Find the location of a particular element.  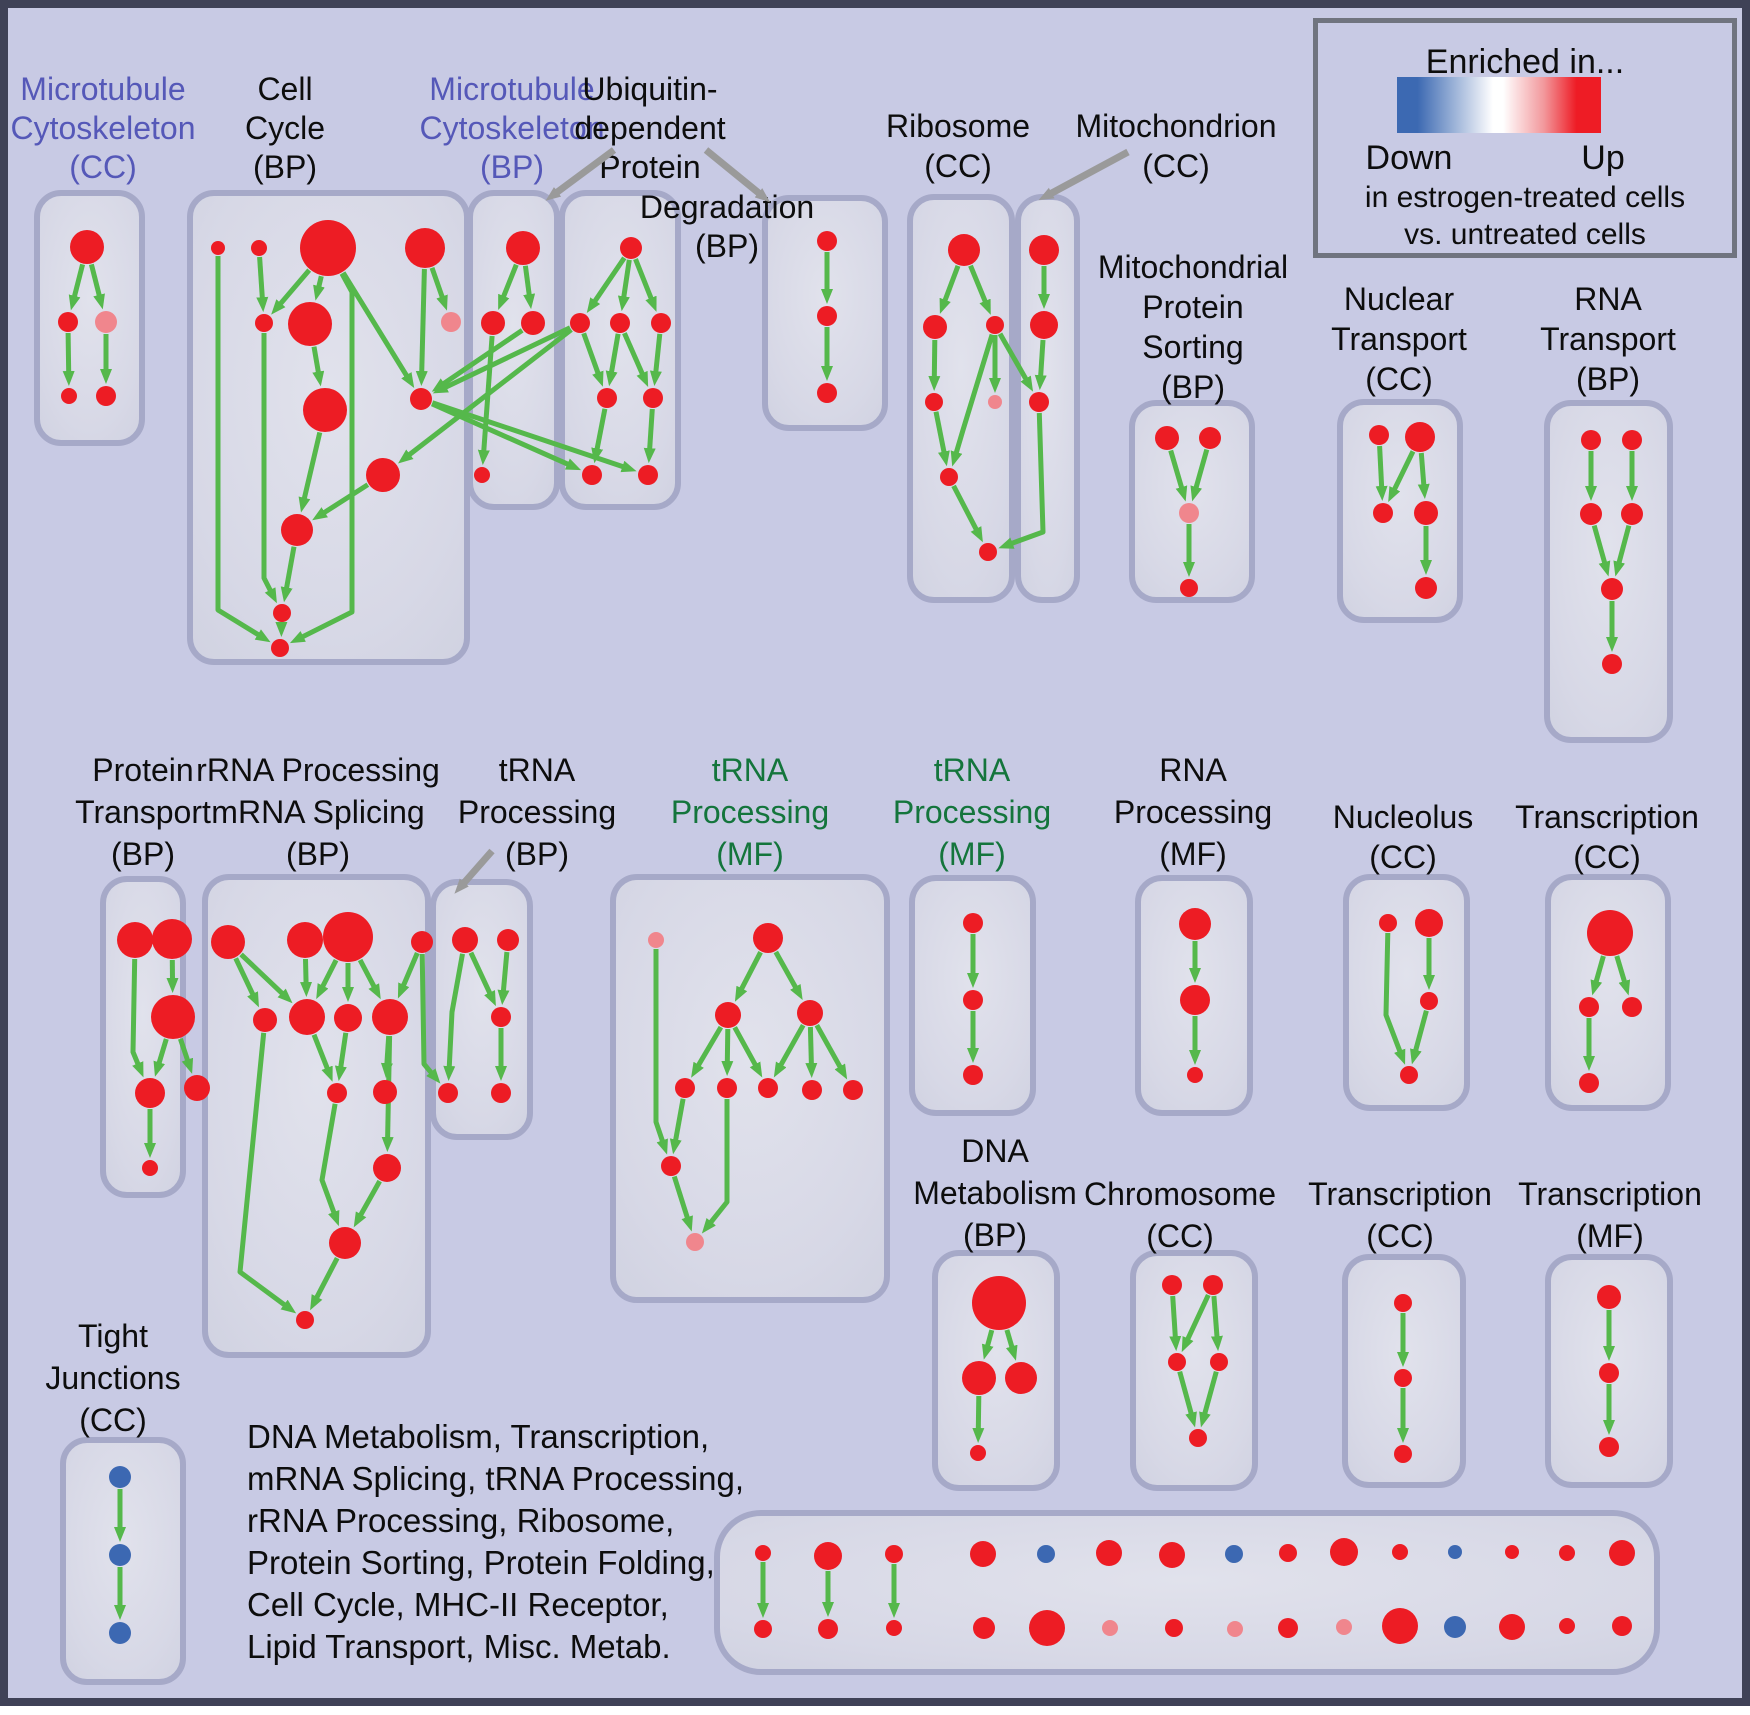

cluster-box-nuclear-transport-cc is located at coordinates (1400, 511).